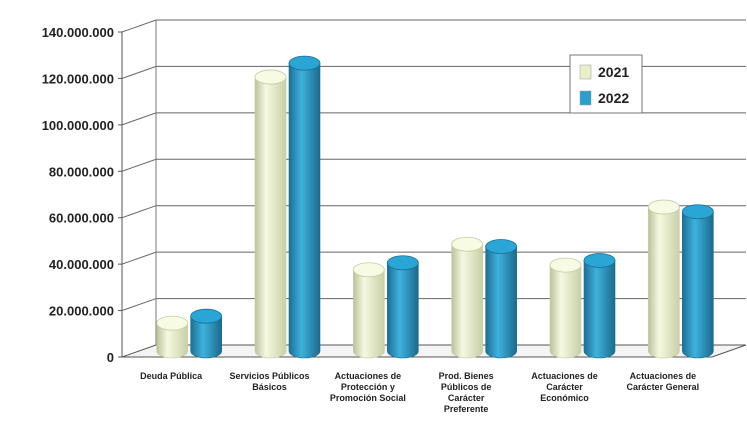 Image resolution: width=747 pixels, height=425 pixels. What do you see at coordinates (606, 84) in the screenshot?
I see `legend: 2021 2022` at bounding box center [606, 84].